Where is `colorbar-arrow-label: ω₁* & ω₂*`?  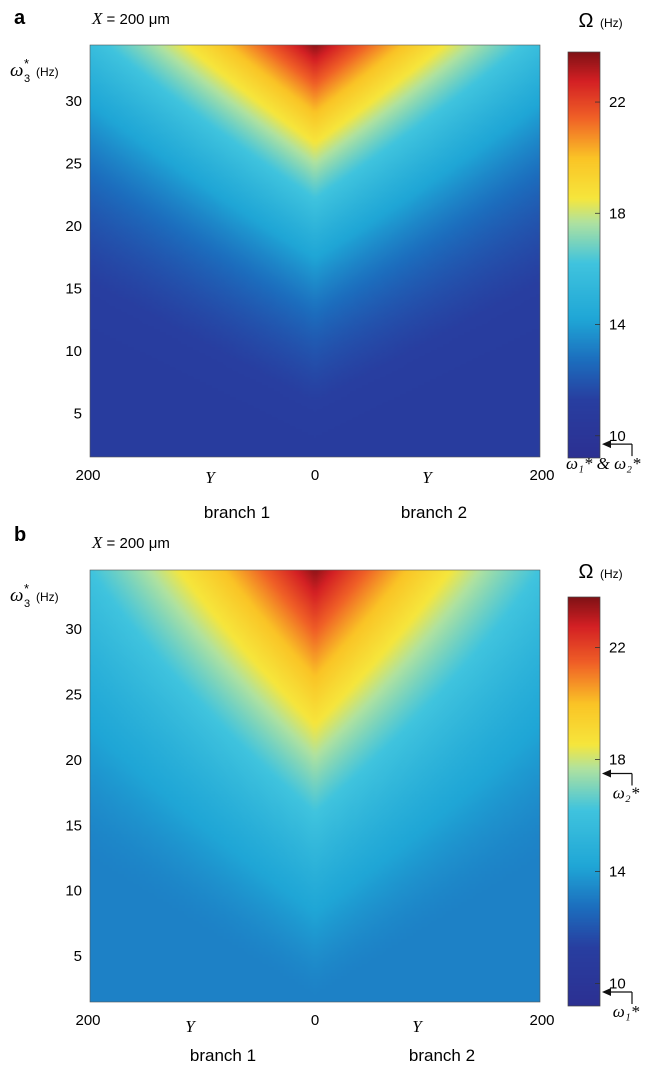
colorbar-arrow-label: ω₁* & ω₂* is located at coordinates (603, 463).